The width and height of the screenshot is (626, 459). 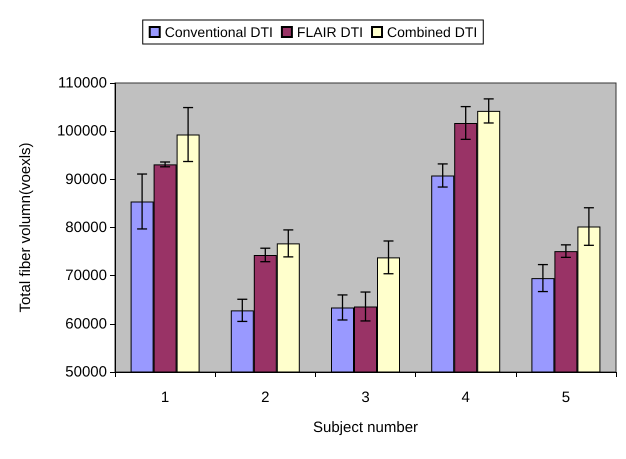 I want to click on y-axis-title: Total fiber volumn(voexls), so click(x=25, y=227).